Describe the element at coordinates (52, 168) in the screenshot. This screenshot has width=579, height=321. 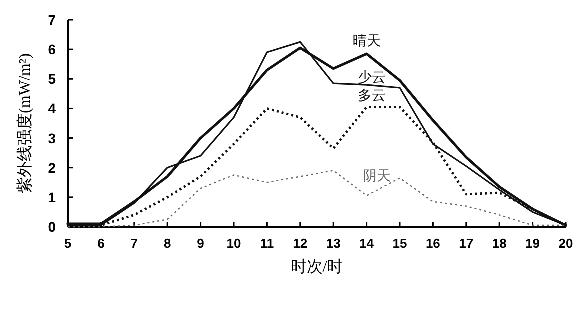
I see `y-tick-label: 2` at that location.